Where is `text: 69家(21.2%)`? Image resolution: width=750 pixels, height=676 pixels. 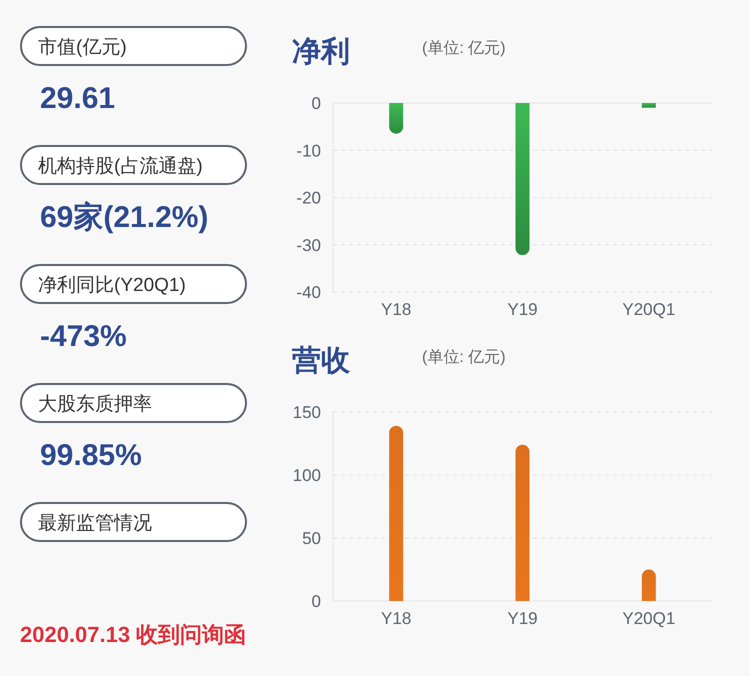
text: 69家(21.2%) is located at coordinates (124, 217).